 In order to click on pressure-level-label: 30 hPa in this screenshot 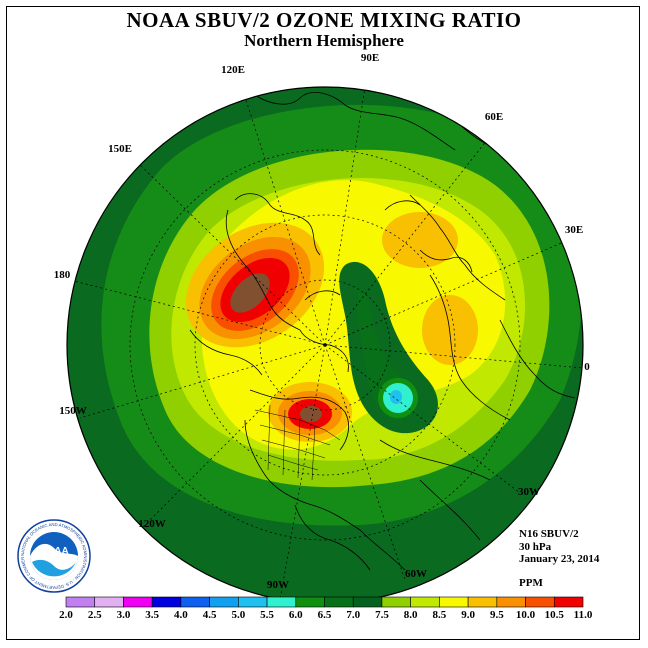, I will do `click(535, 547)`.